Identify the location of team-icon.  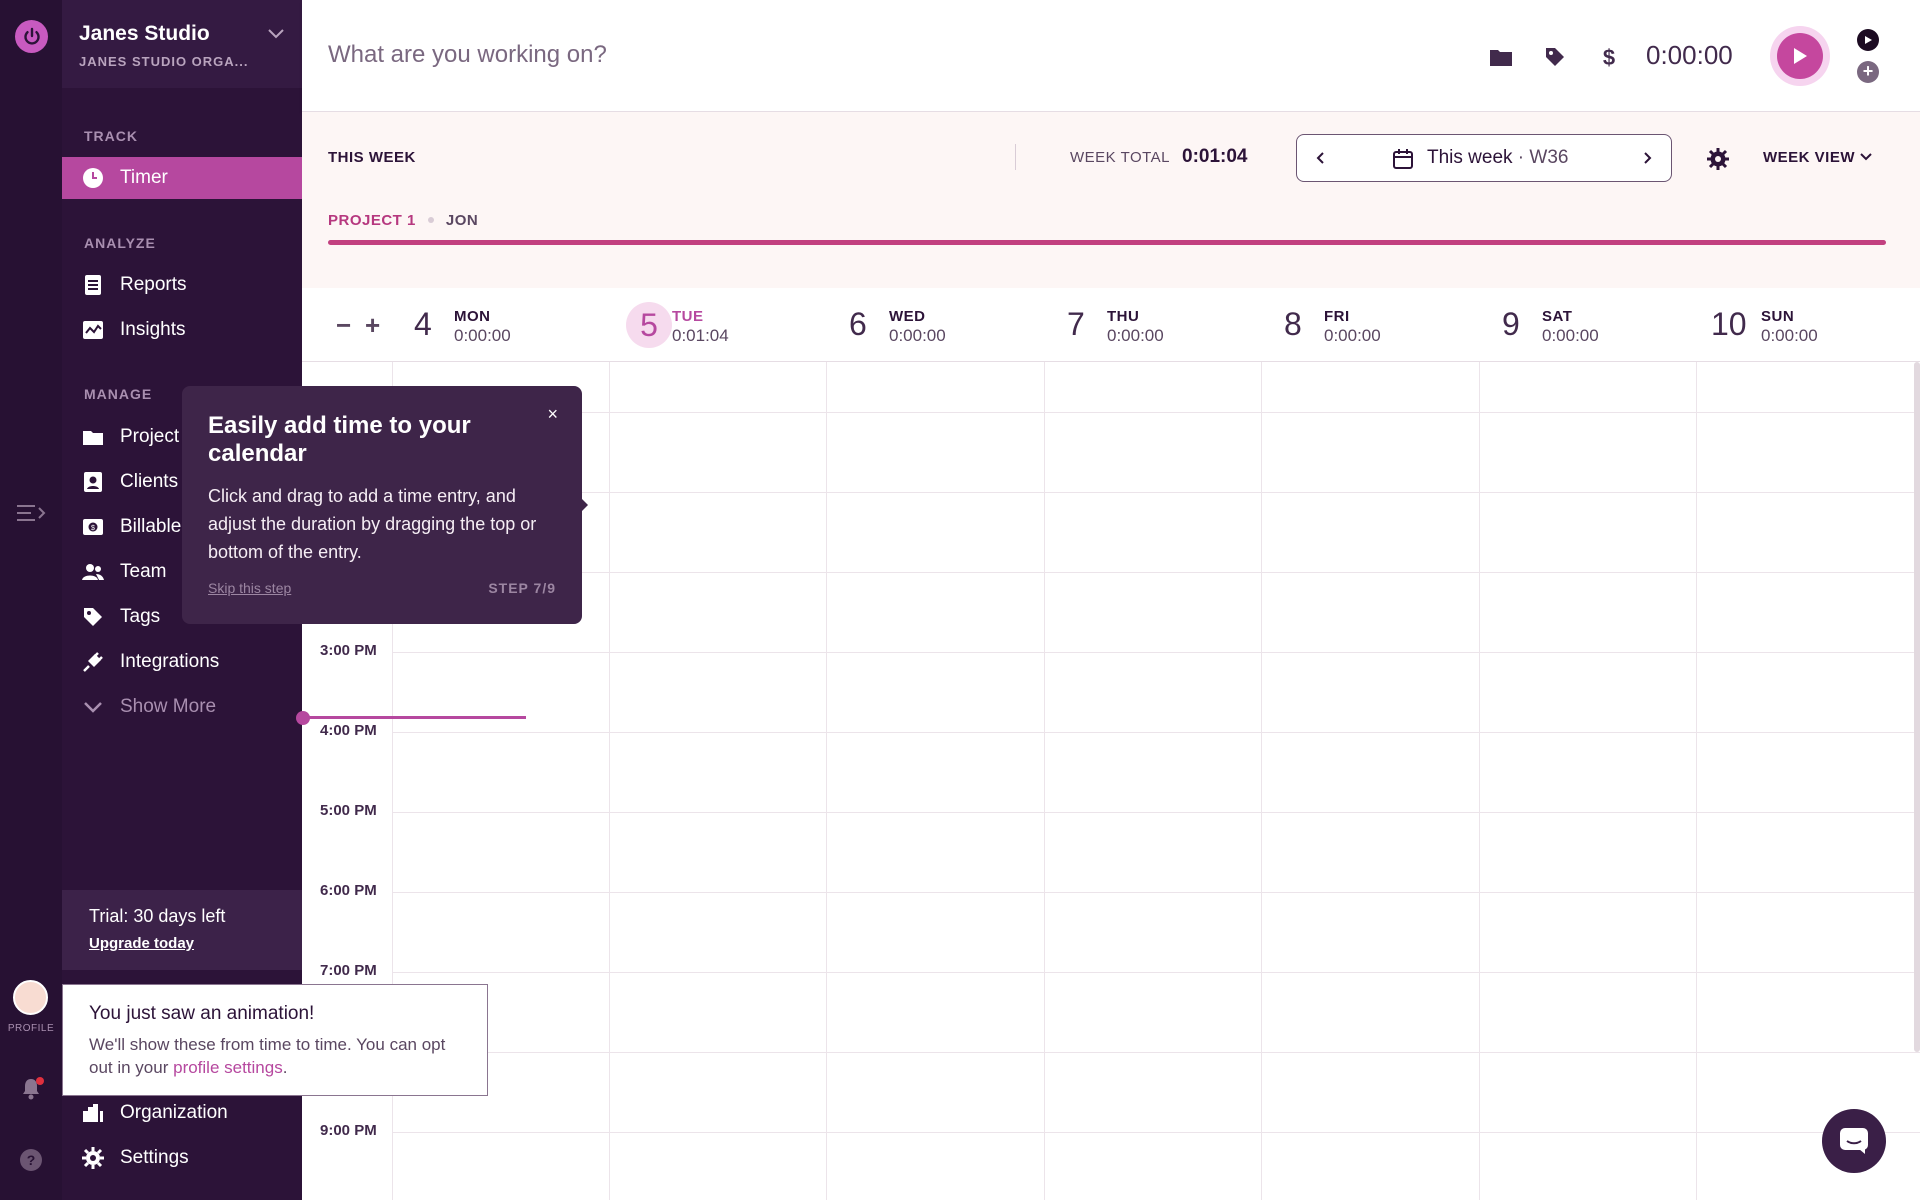
(93, 572).